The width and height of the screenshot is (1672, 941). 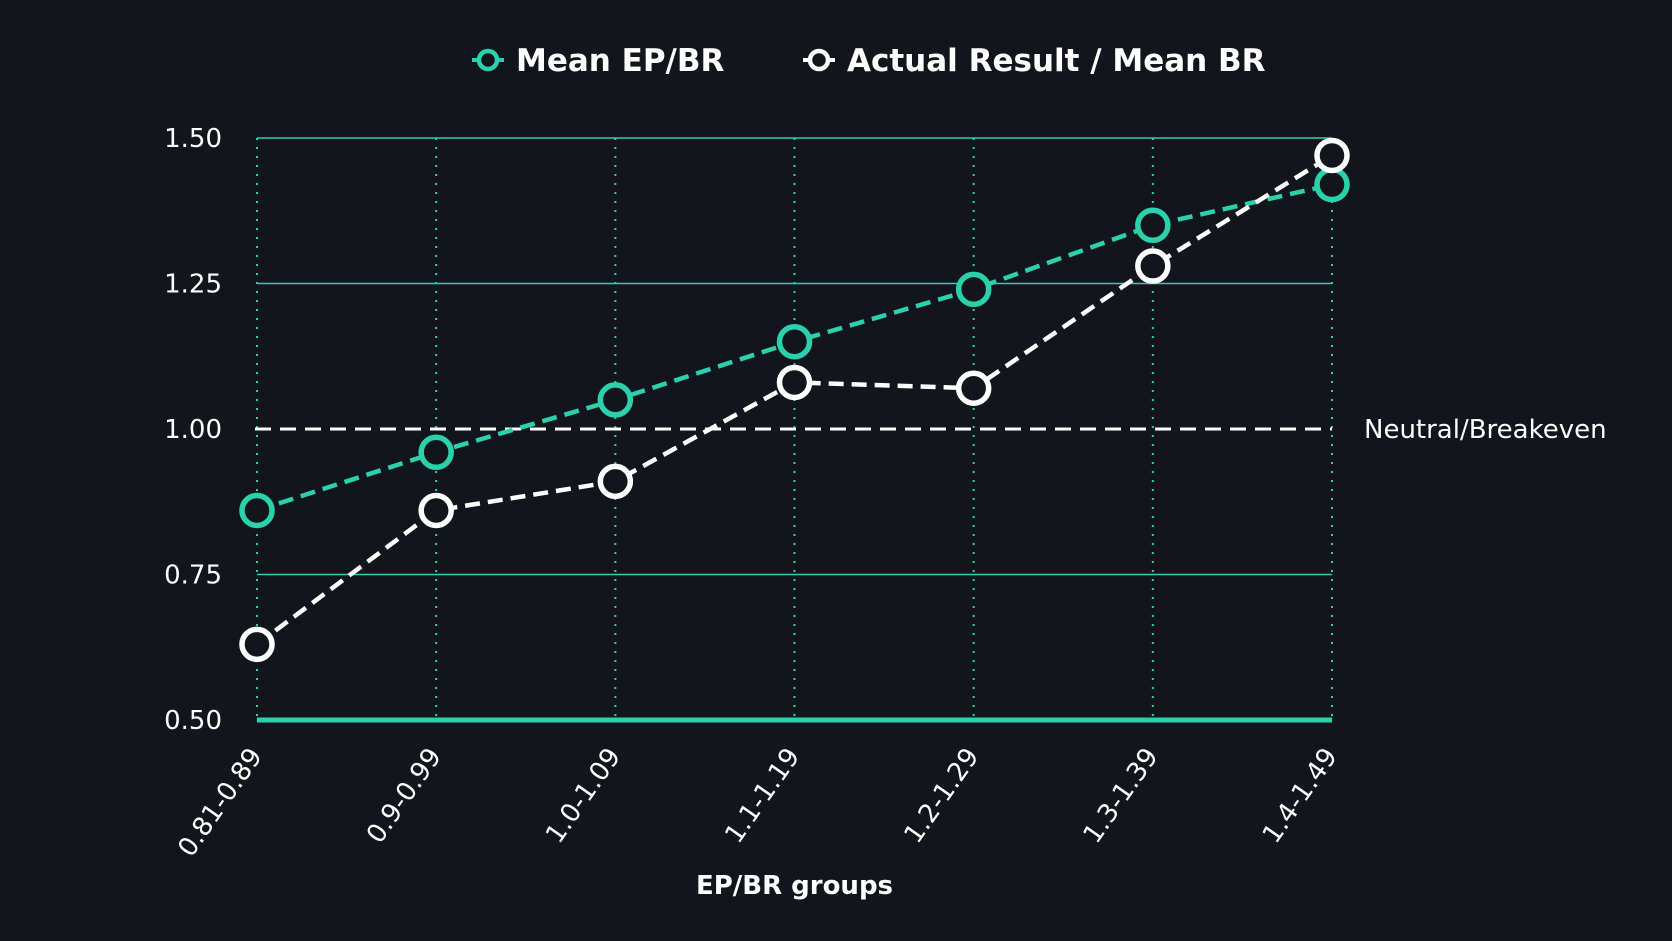 What do you see at coordinates (1056, 61) in the screenshot?
I see `legend-label: Actual Result / Mean BR` at bounding box center [1056, 61].